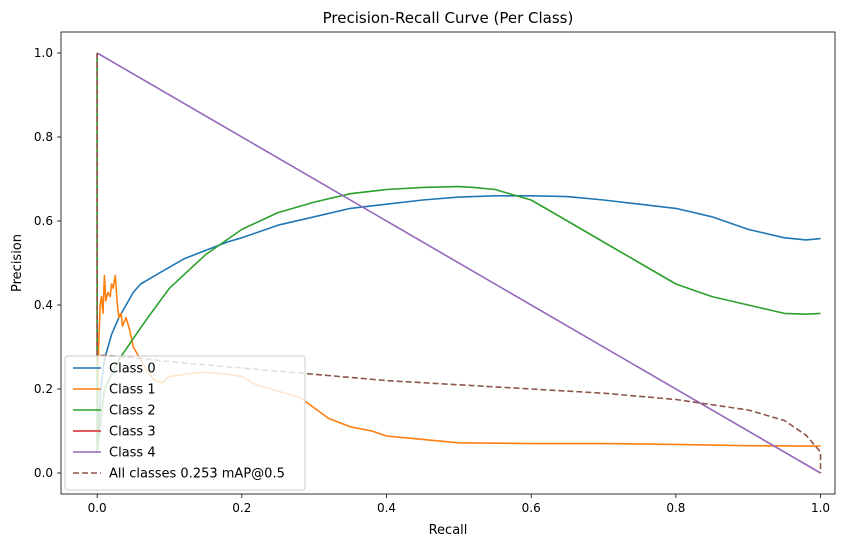  What do you see at coordinates (43, 473) in the screenshot?
I see `y-tick-label: 0.0` at bounding box center [43, 473].